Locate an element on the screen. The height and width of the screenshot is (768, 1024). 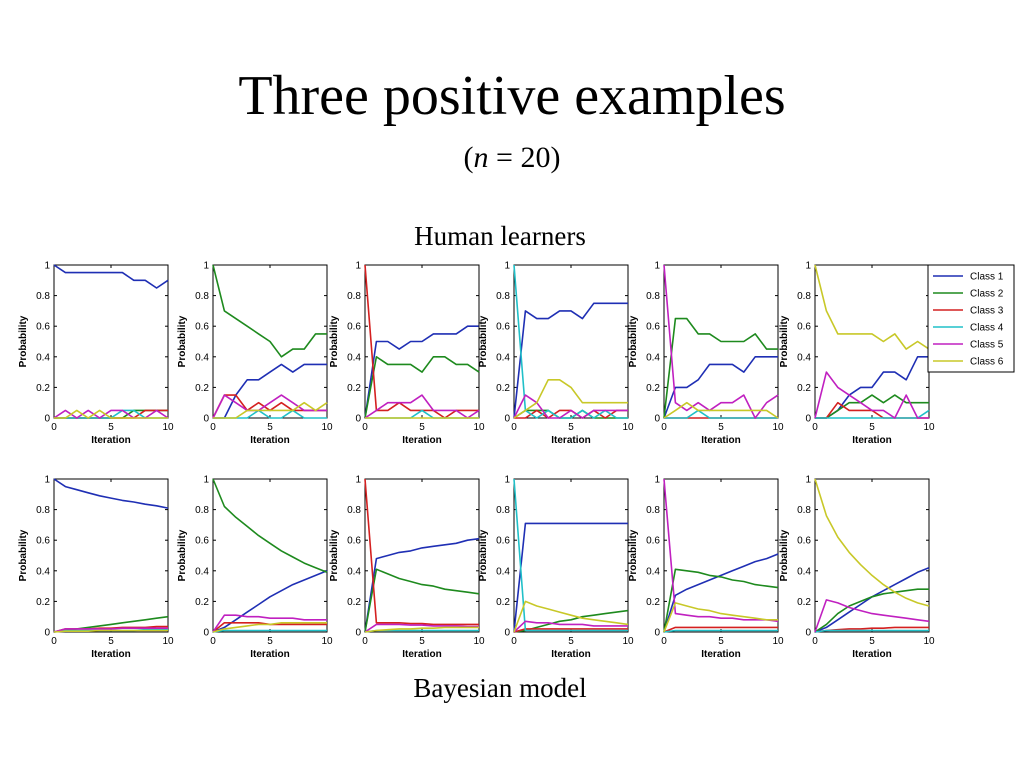
panel-r0-p1: 0 5 10 0 0.2 0.4 0.6 0.8 1 Iteration Probability is located at coordinates (255, 354).